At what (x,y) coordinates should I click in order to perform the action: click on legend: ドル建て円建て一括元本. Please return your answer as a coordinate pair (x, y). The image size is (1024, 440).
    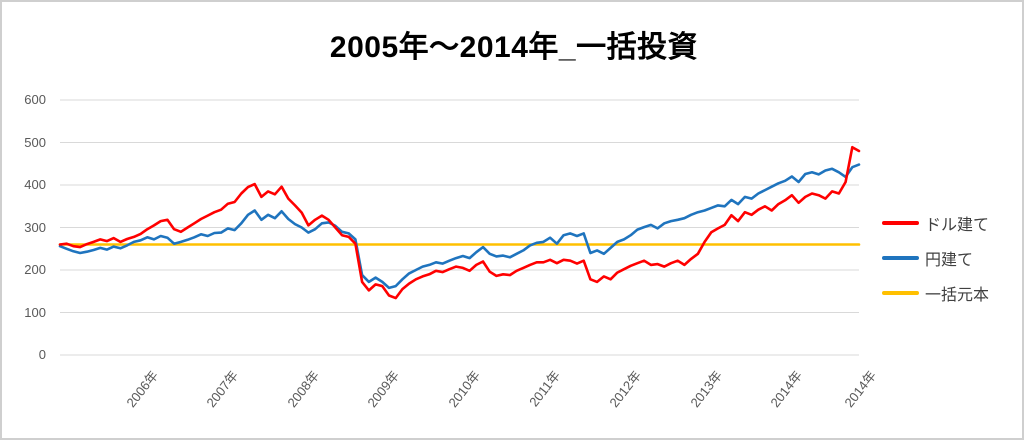
    Looking at the image, I should click on (935, 258).